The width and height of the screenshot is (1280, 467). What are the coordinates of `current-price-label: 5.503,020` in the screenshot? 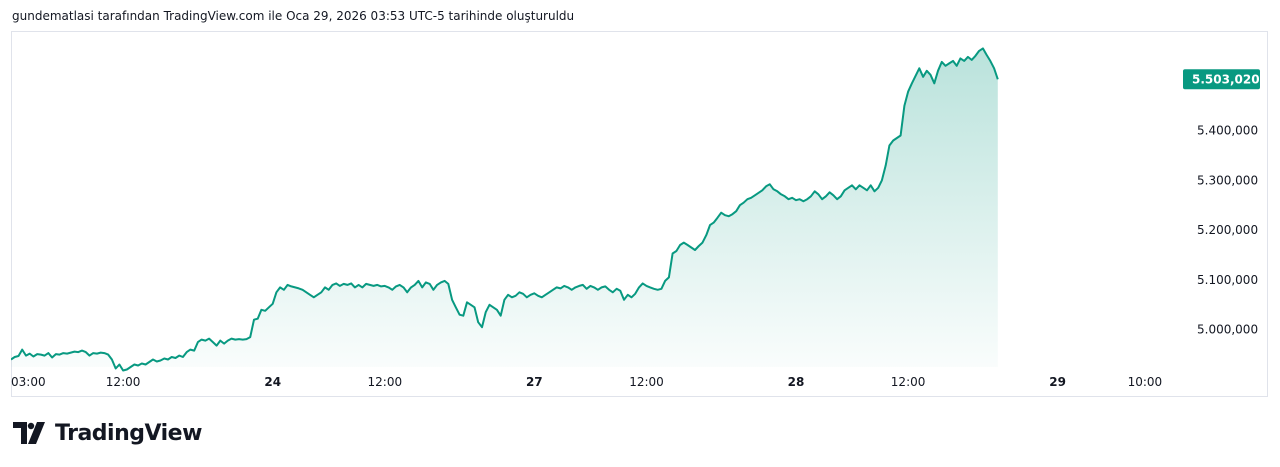 It's located at (1226, 79).